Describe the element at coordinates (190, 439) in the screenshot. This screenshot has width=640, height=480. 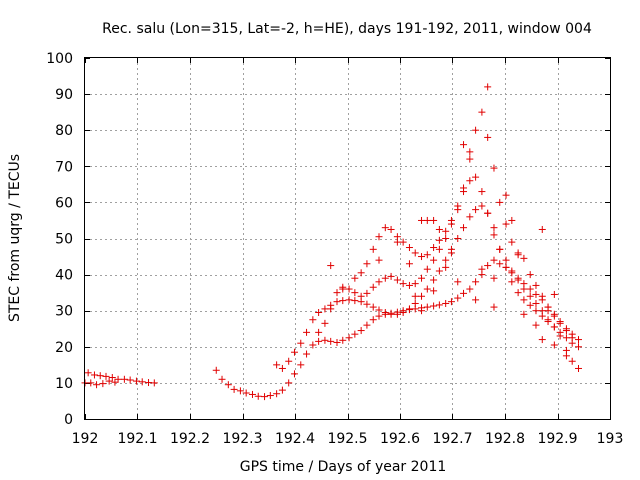
I see `x-tick-label: 192.2` at that location.